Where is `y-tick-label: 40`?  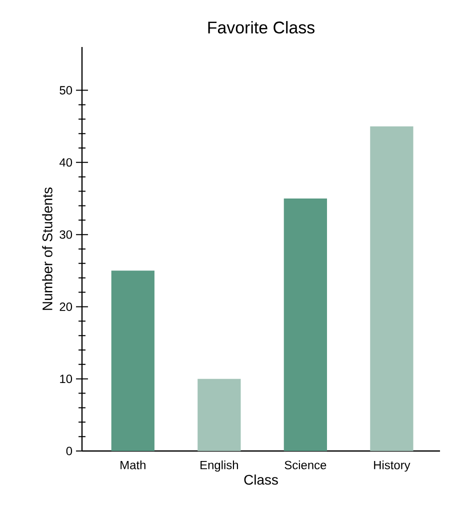 y-tick-label: 40 is located at coordinates (65, 162).